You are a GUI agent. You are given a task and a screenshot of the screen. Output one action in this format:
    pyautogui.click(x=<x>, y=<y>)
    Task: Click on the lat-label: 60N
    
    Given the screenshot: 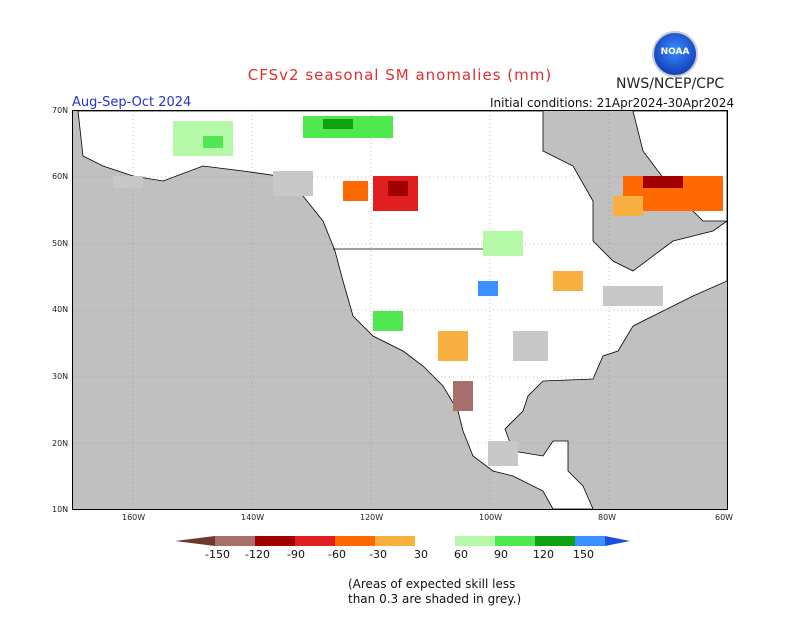 What is the action you would take?
    pyautogui.click(x=60, y=176)
    